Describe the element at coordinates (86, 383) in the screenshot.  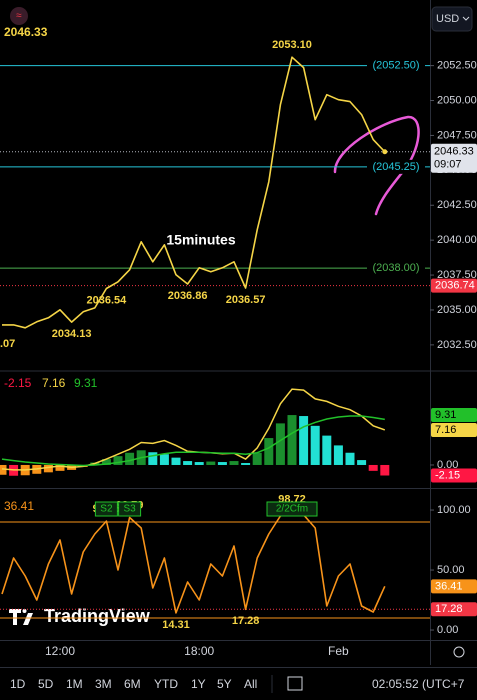
I see `legend-value: 9.31` at that location.